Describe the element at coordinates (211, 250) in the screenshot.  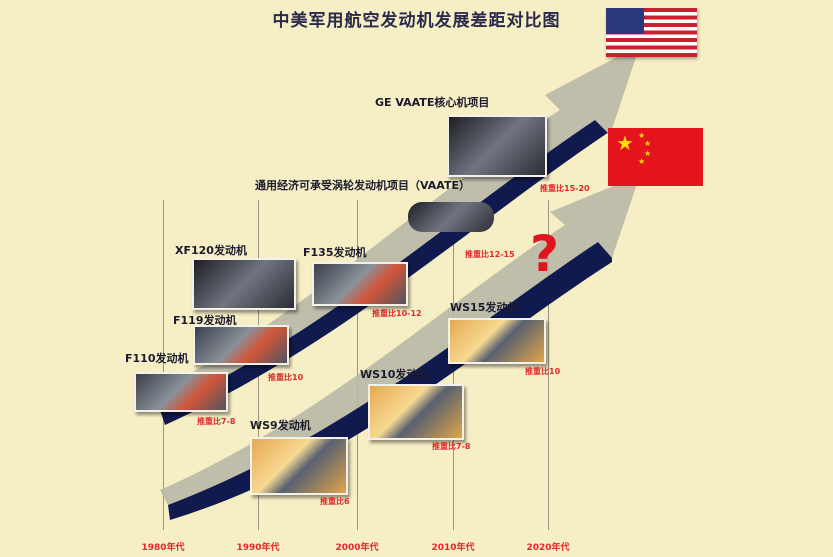
I see `engine-label-xf120: XF120发动机` at that location.